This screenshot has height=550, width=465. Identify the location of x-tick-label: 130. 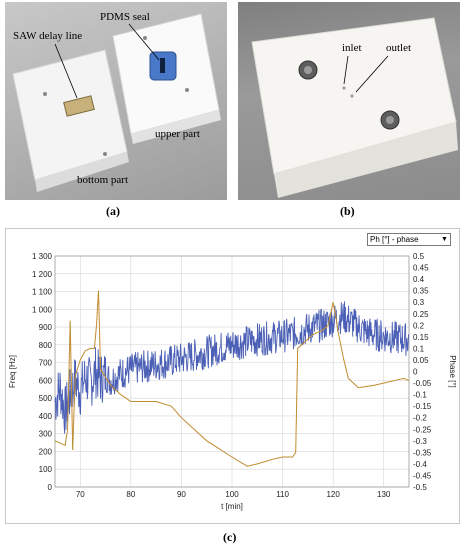
(384, 494).